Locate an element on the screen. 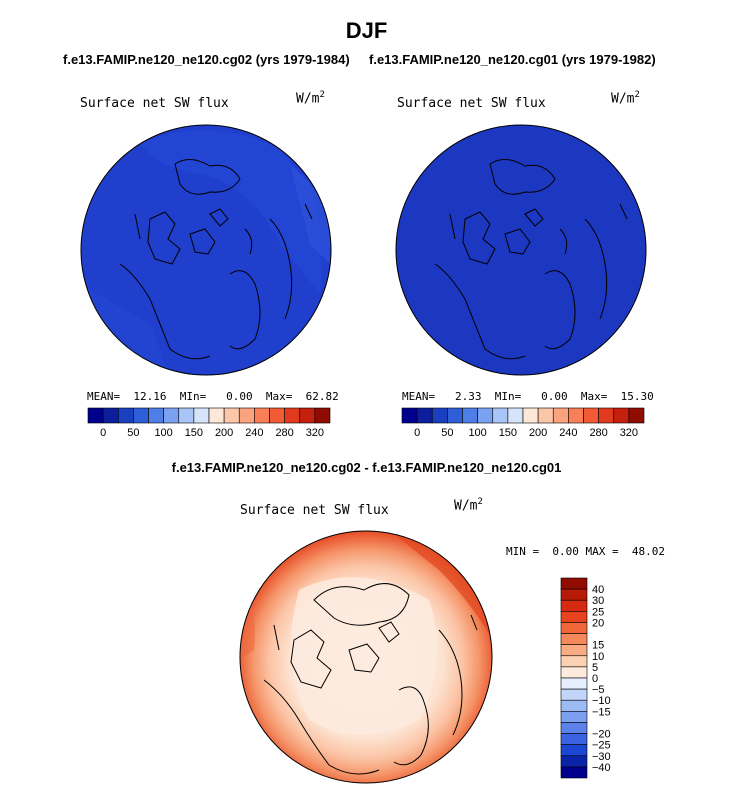 The image size is (733, 789). panel-2-colorbar-tick-label: 200 is located at coordinates (538, 433).